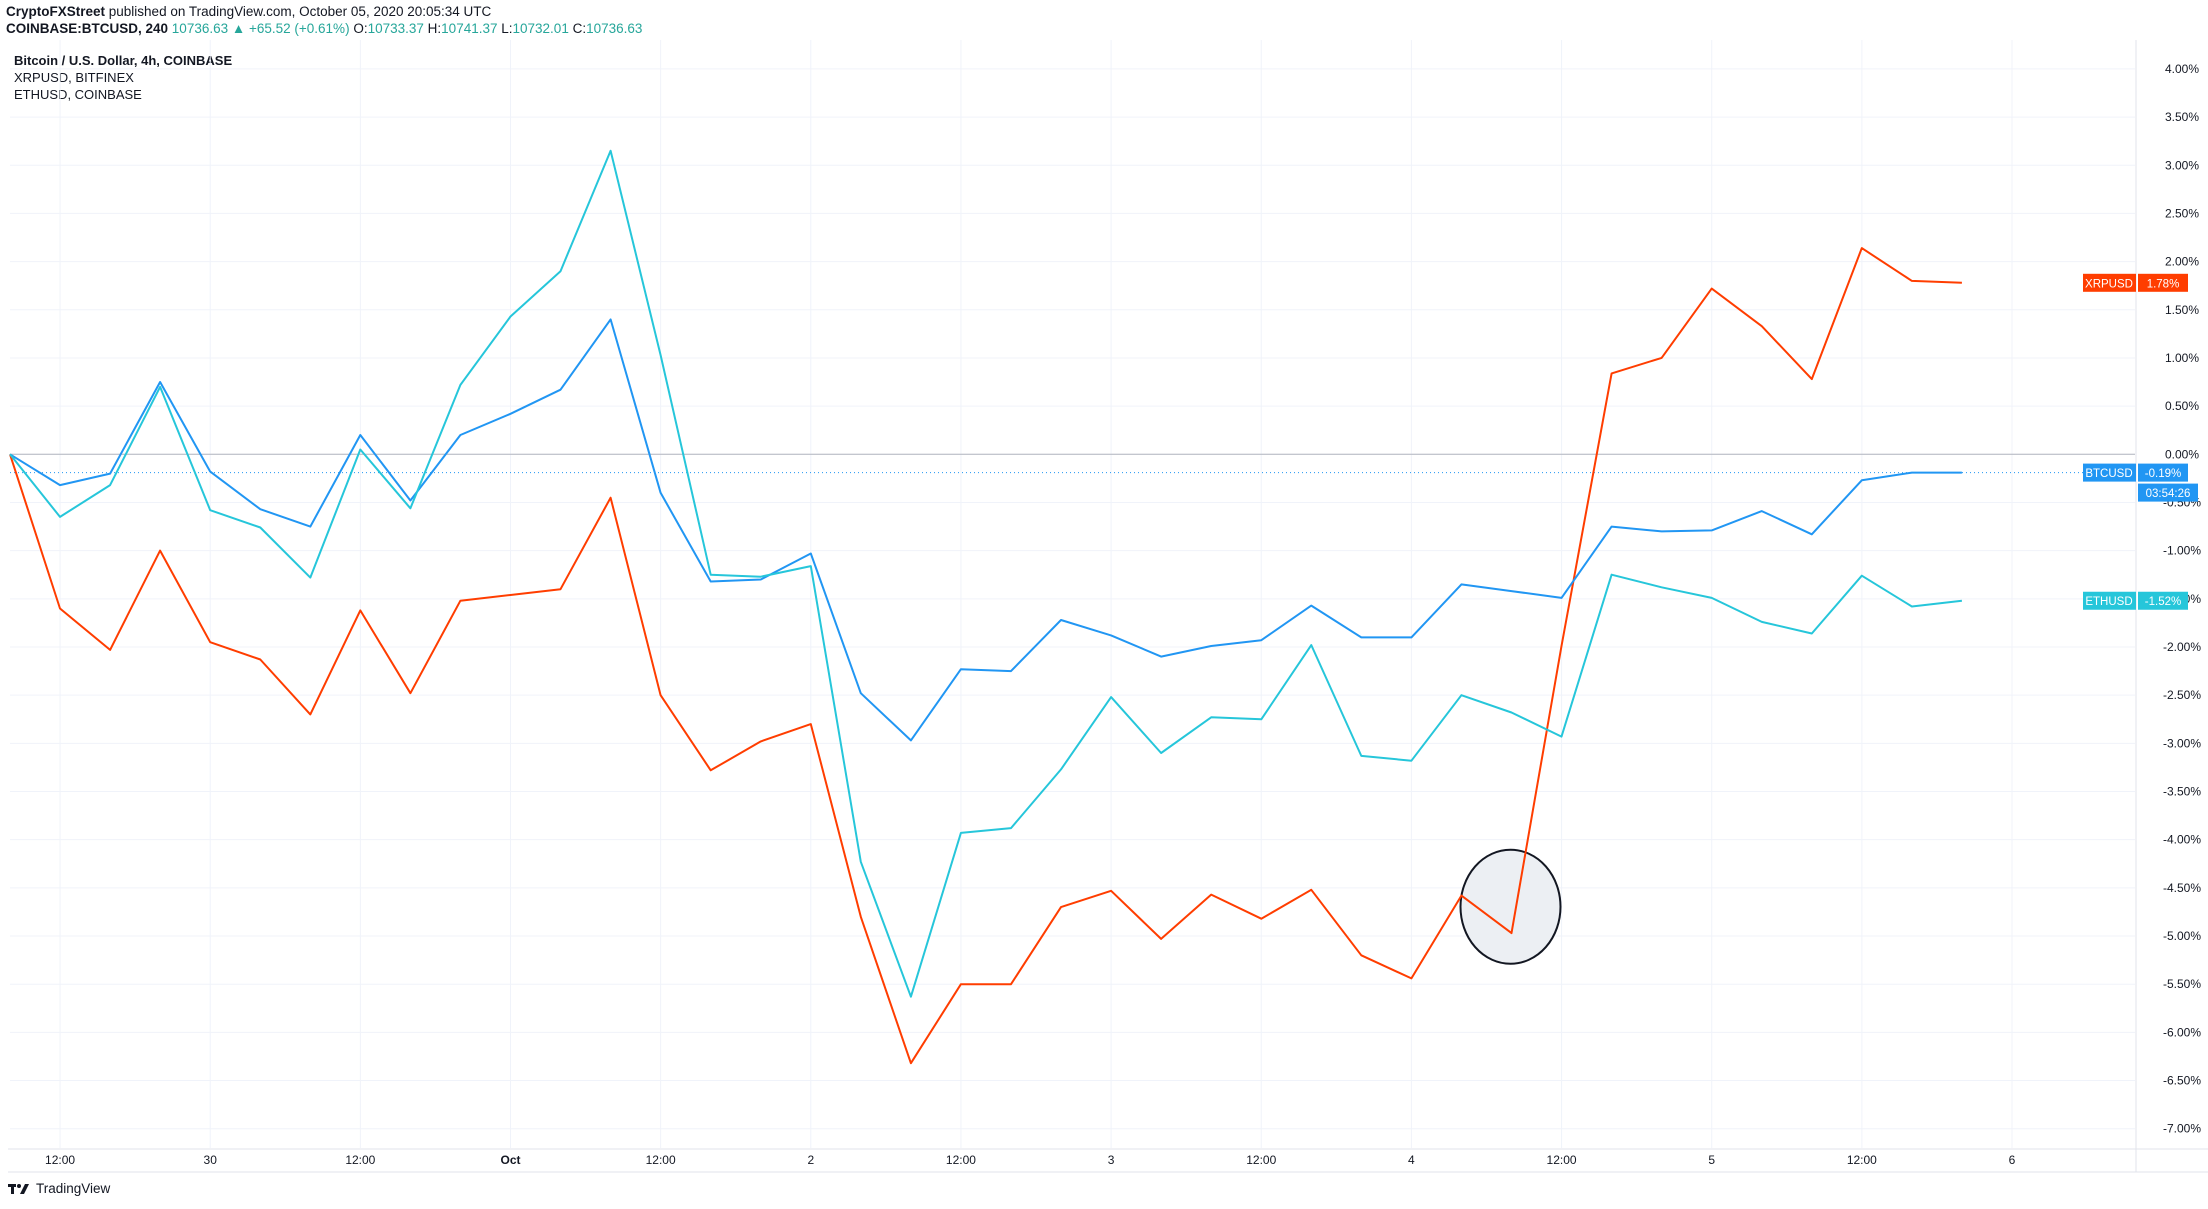 This screenshot has height=1209, width=2208. I want to click on y-tick-label: 1.00%, so click(2182, 358).